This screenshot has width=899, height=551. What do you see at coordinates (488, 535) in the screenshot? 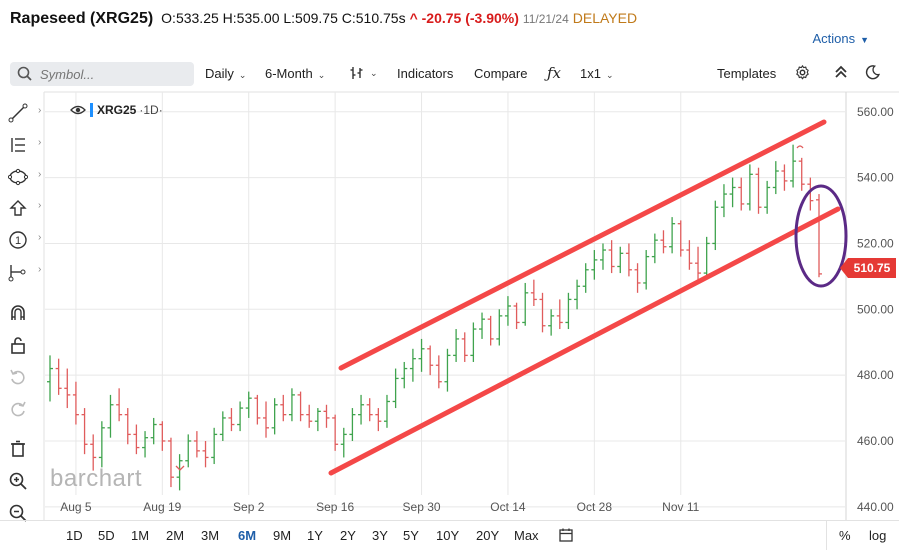
I see `range-button-20y: 20Y` at bounding box center [488, 535].